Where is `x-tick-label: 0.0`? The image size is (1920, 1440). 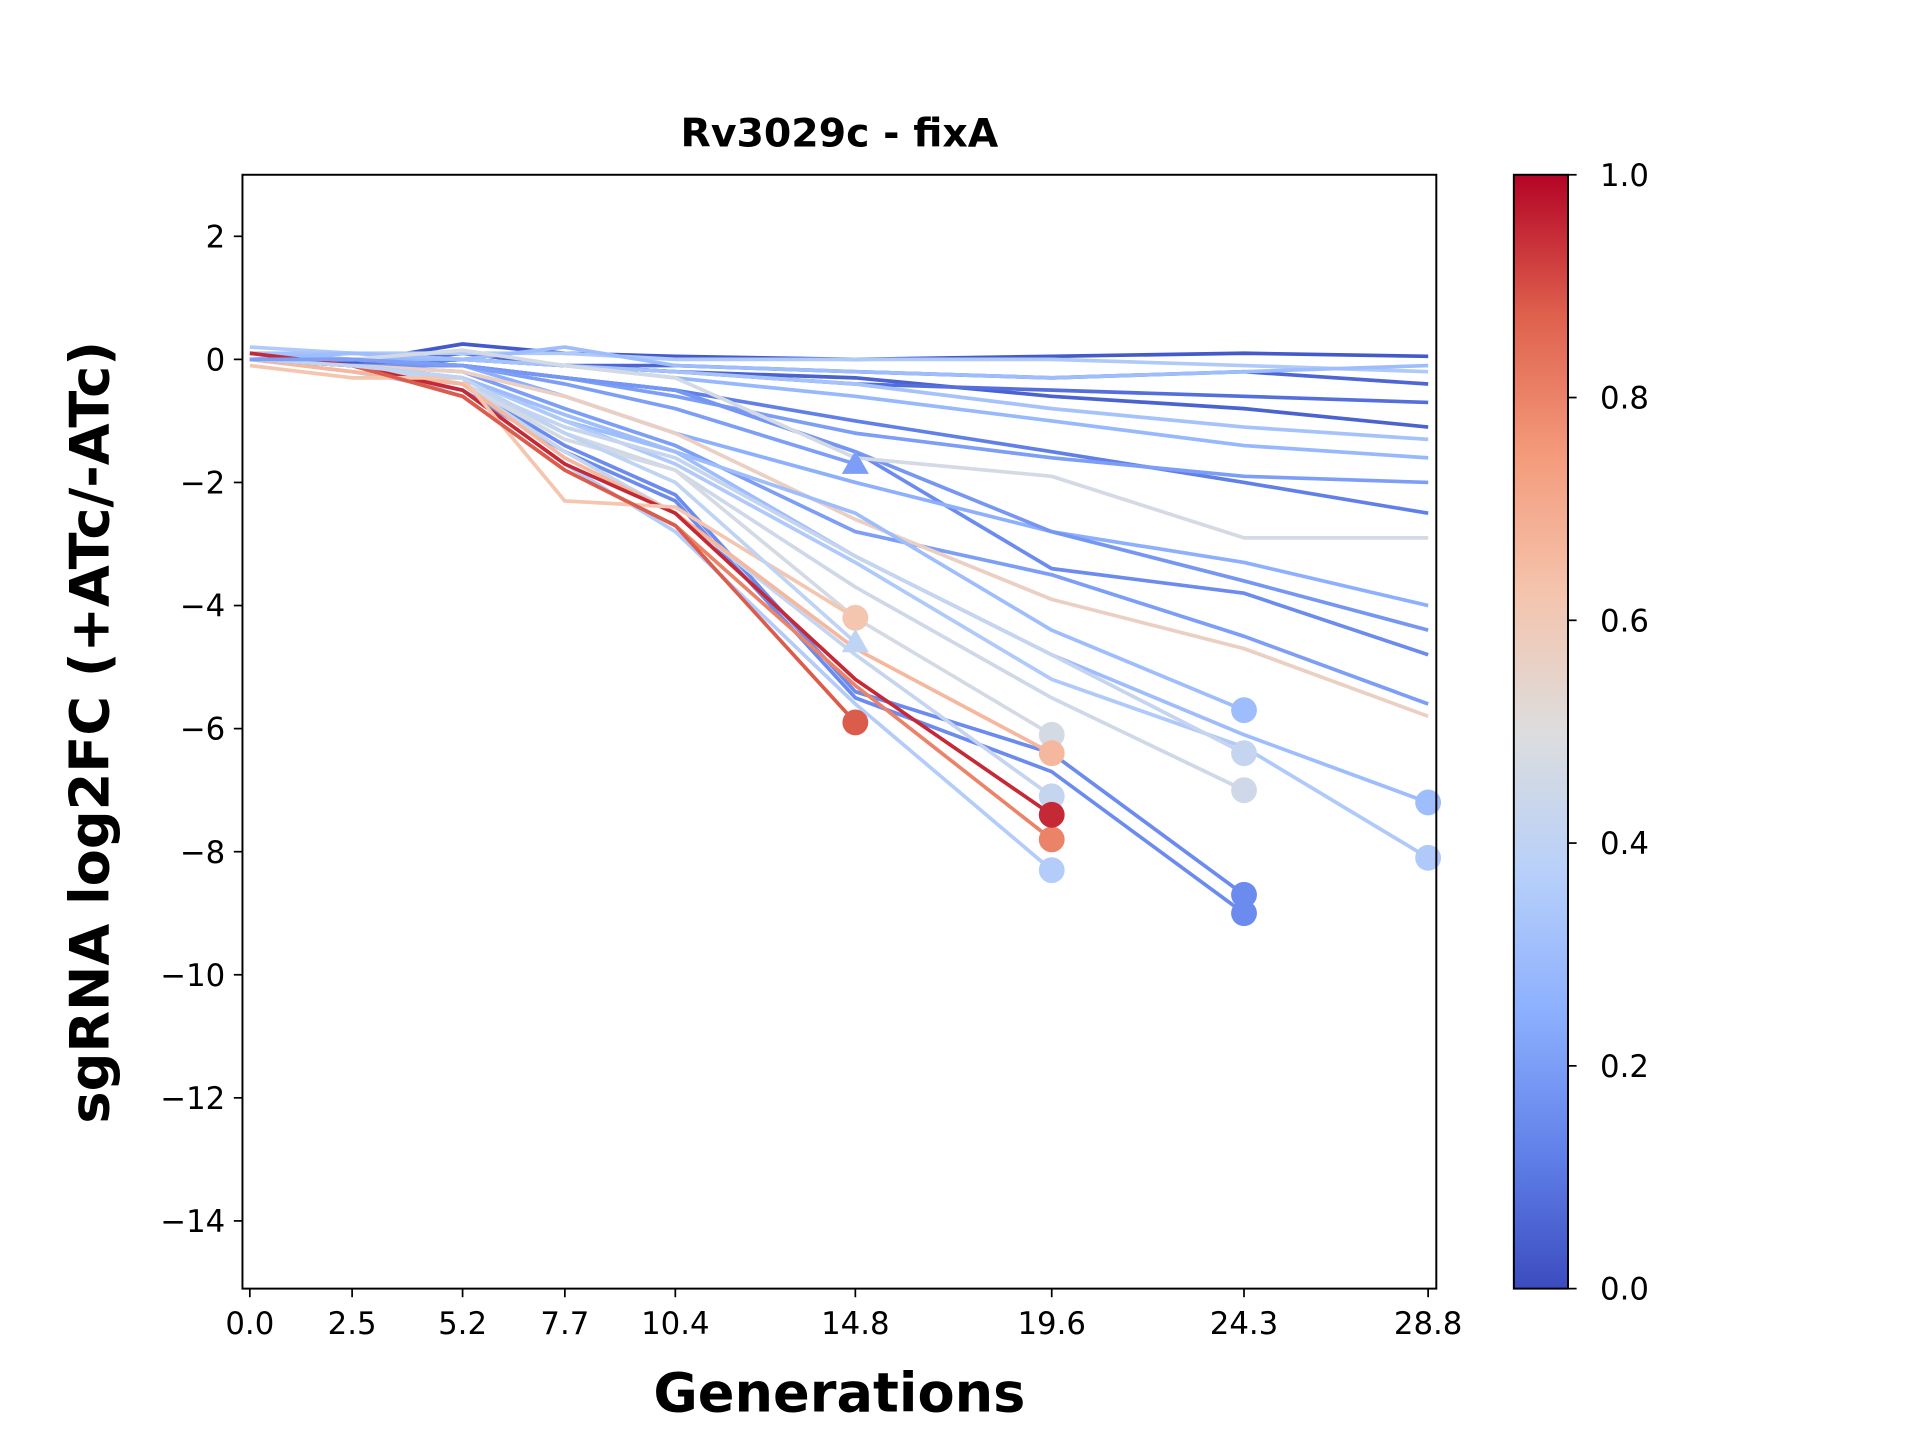
x-tick-label: 0.0 is located at coordinates (249, 1324).